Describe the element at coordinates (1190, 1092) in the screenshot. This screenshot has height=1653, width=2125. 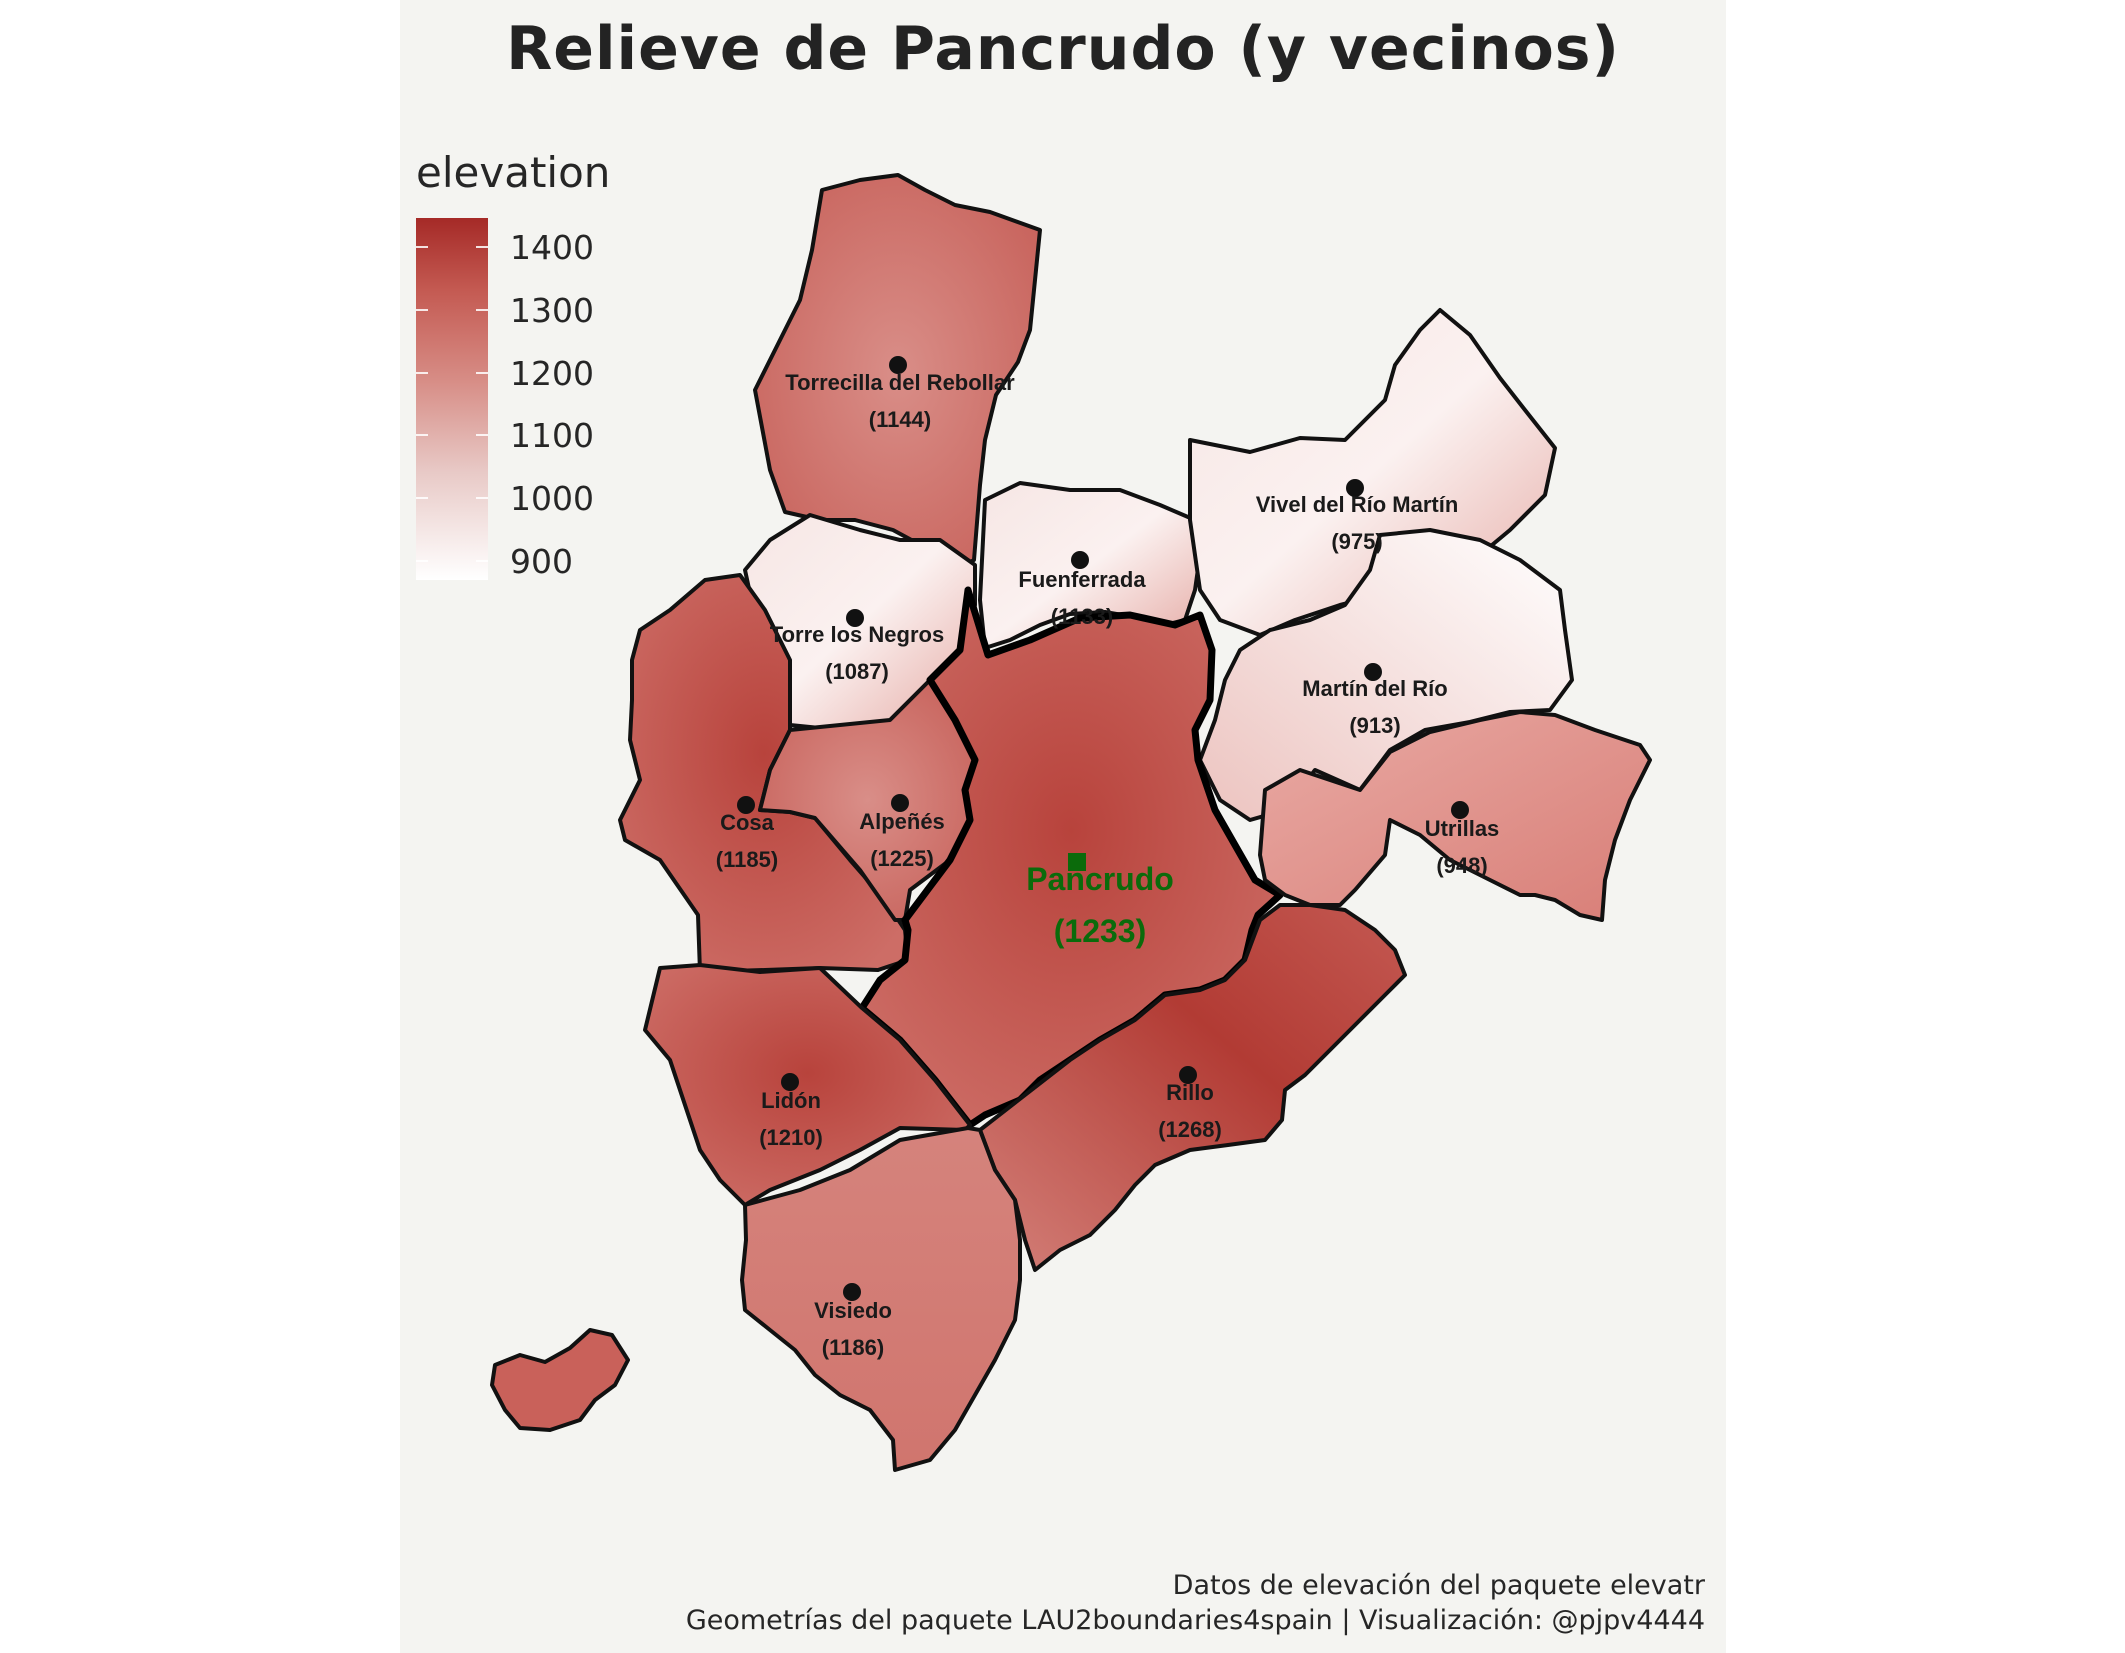
I see `label-rillo: Rillo` at that location.